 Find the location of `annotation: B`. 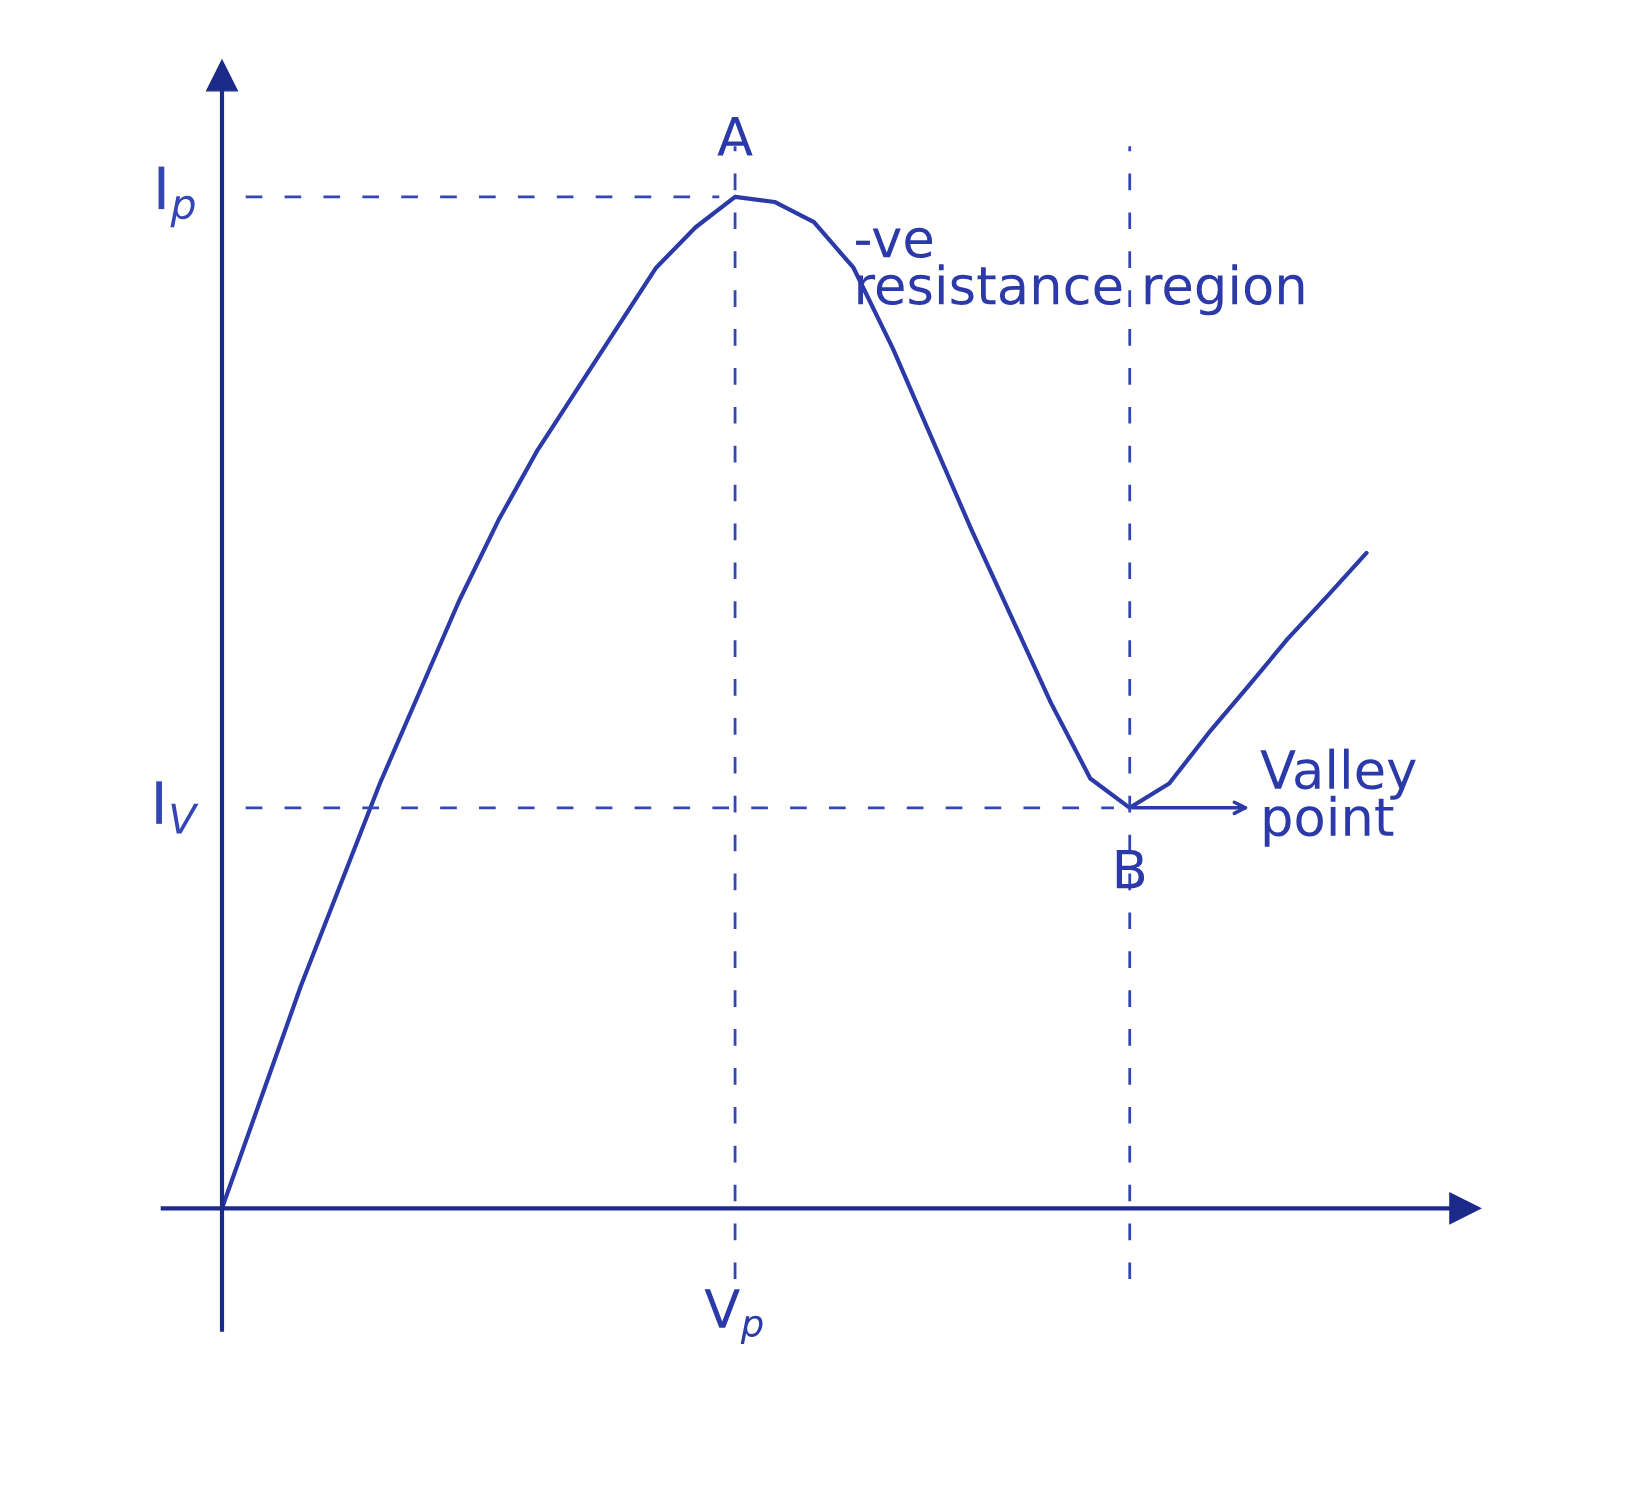

annotation: B is located at coordinates (1130, 869).